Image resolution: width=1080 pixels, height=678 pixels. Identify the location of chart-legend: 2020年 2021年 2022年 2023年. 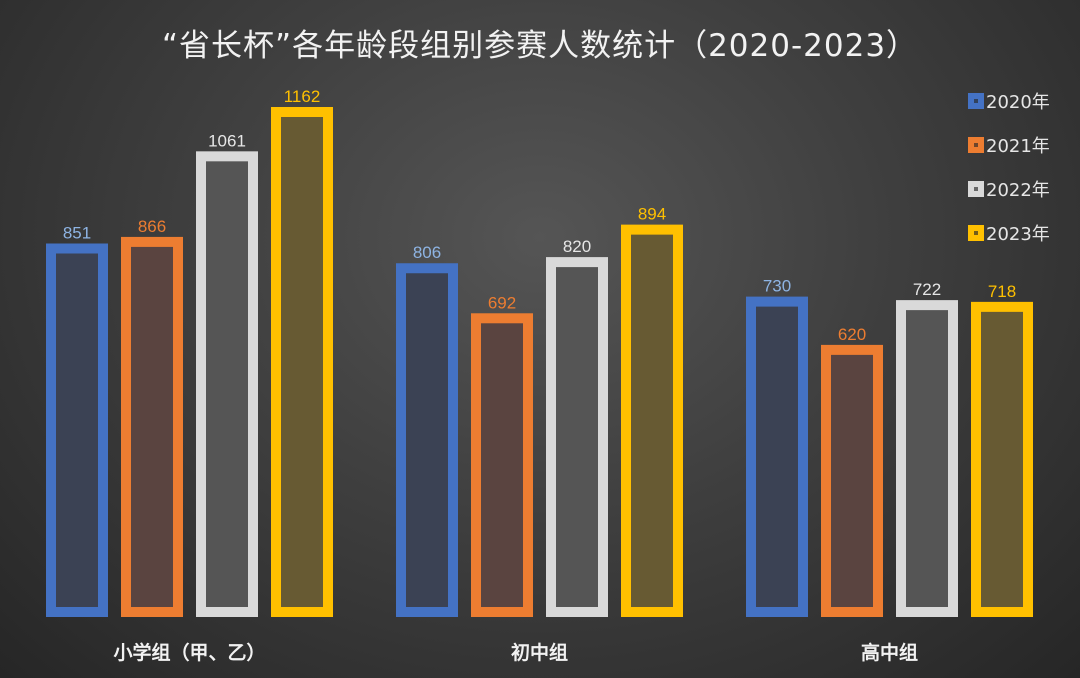
(1009, 178).